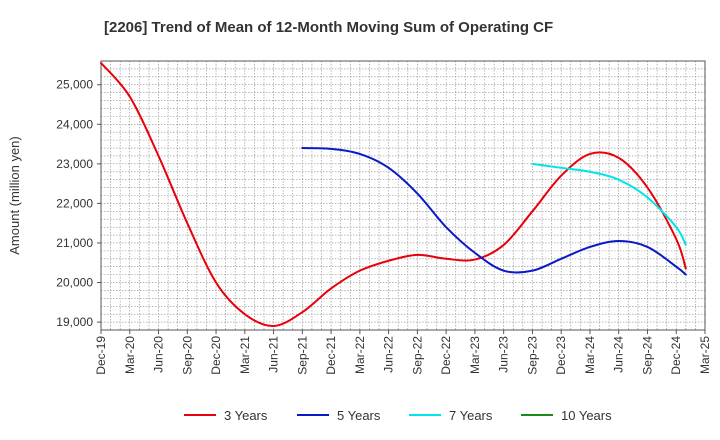 This screenshot has height=440, width=720. What do you see at coordinates (74, 283) in the screenshot?
I see `y-tick-label: 20,000` at bounding box center [74, 283].